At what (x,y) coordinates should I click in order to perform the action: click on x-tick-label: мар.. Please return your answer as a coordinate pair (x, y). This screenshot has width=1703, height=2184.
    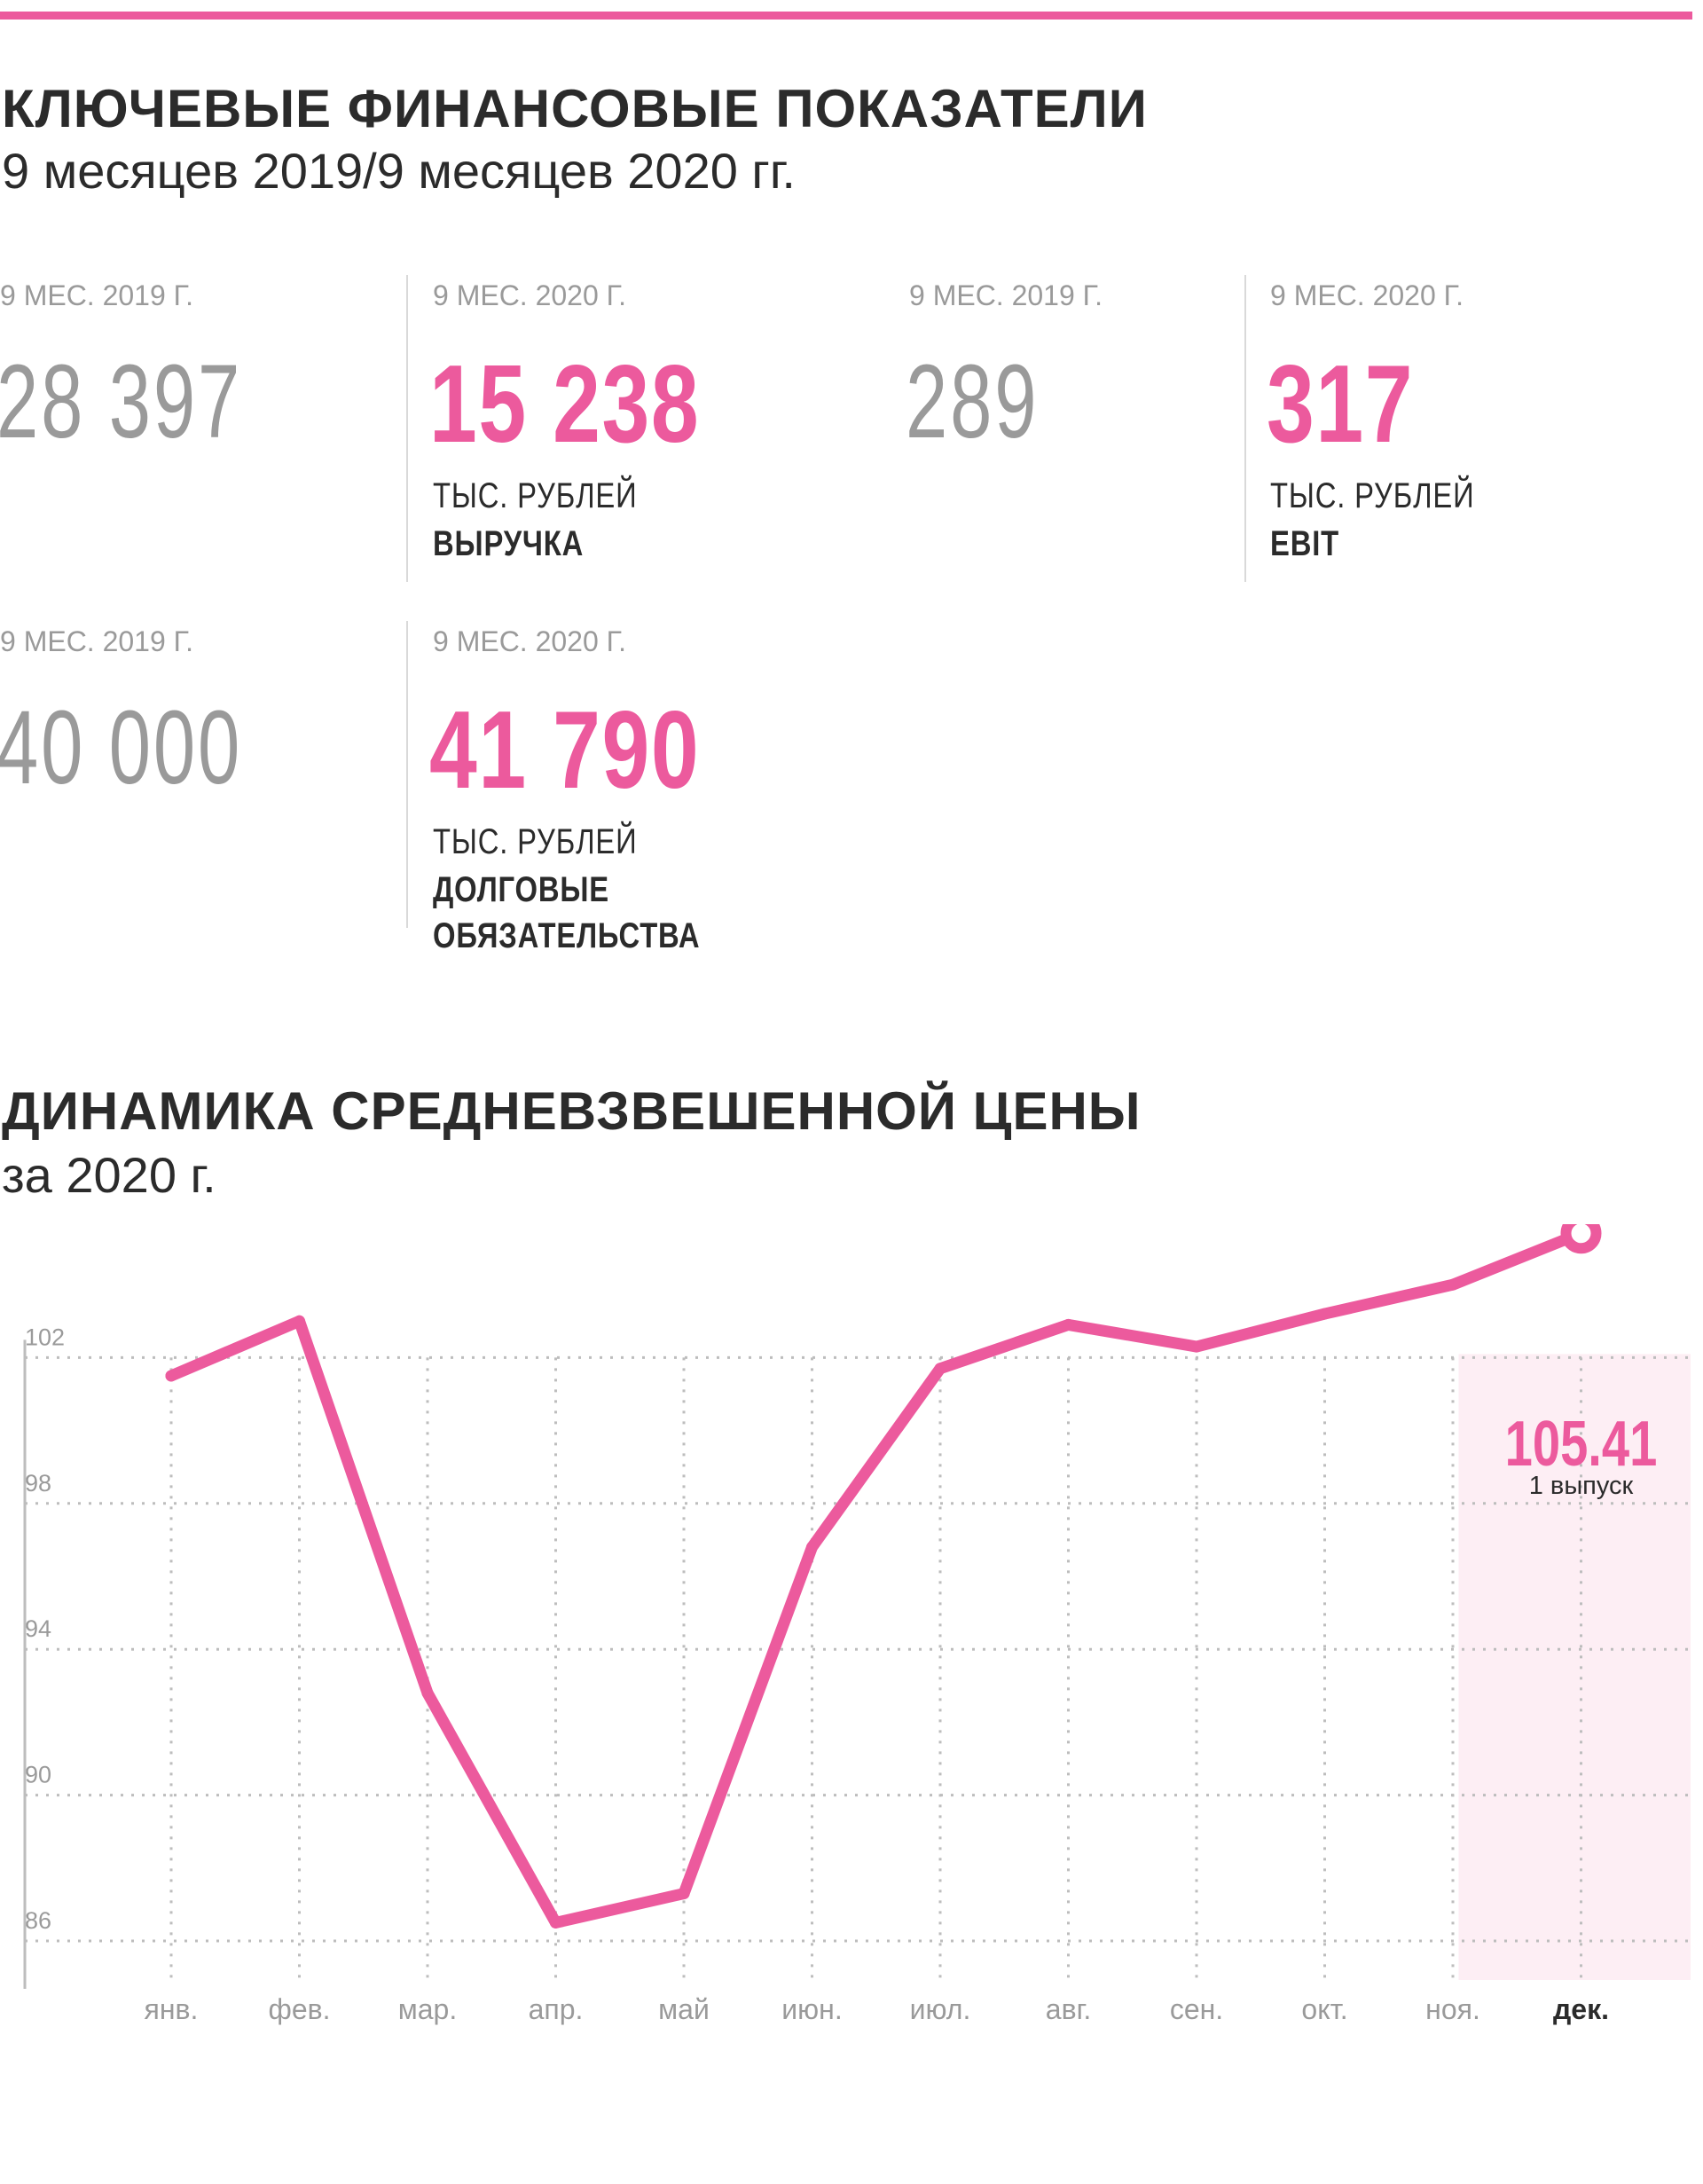
    Looking at the image, I should click on (427, 2009).